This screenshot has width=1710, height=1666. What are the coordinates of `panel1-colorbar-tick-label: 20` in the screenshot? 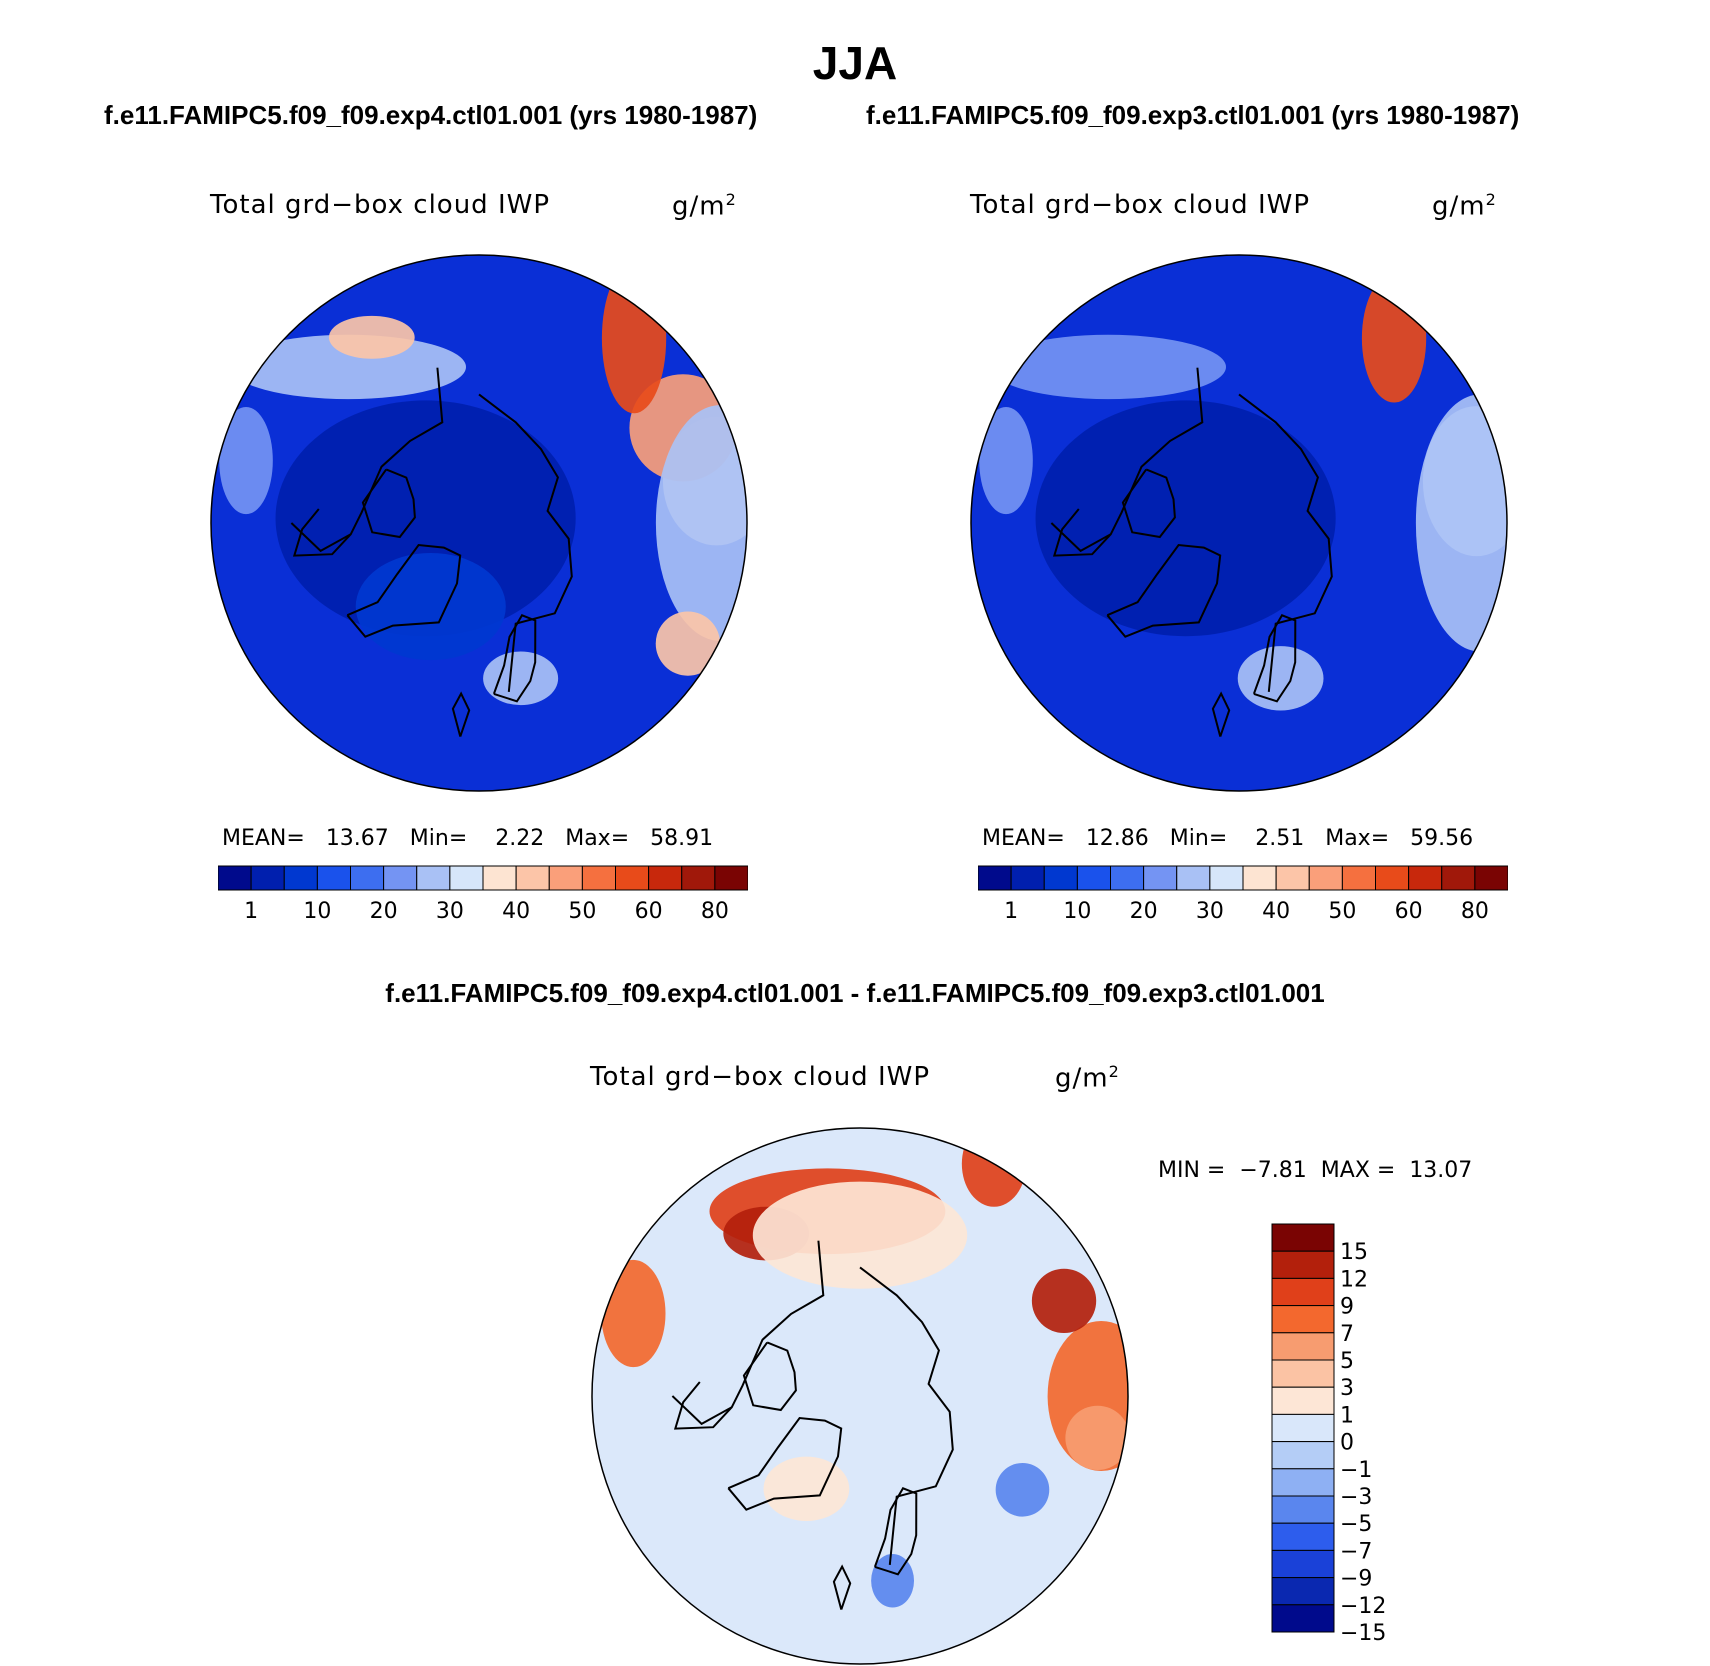 It's located at (384, 911).